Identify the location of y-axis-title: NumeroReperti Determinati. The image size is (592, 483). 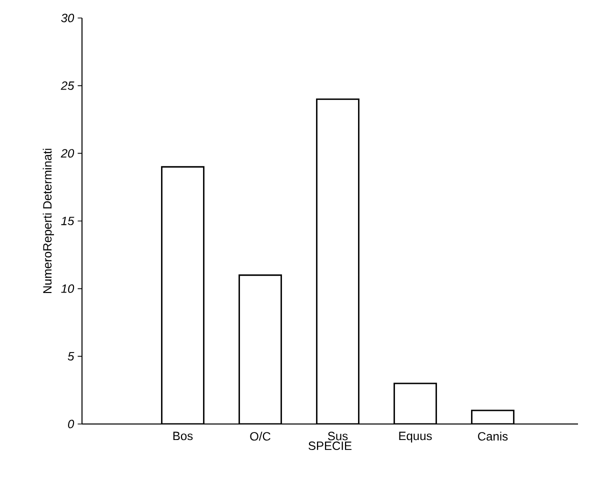
(48, 221).